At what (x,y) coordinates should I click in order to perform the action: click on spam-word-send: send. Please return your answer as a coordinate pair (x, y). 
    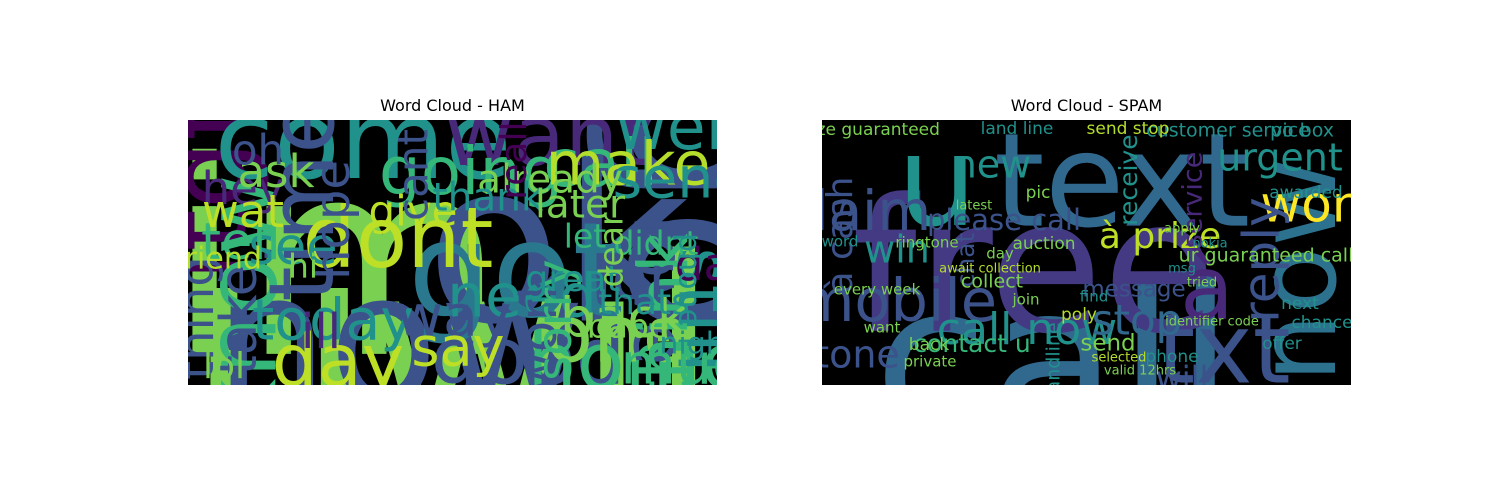
    Looking at the image, I should click on (1107, 344).